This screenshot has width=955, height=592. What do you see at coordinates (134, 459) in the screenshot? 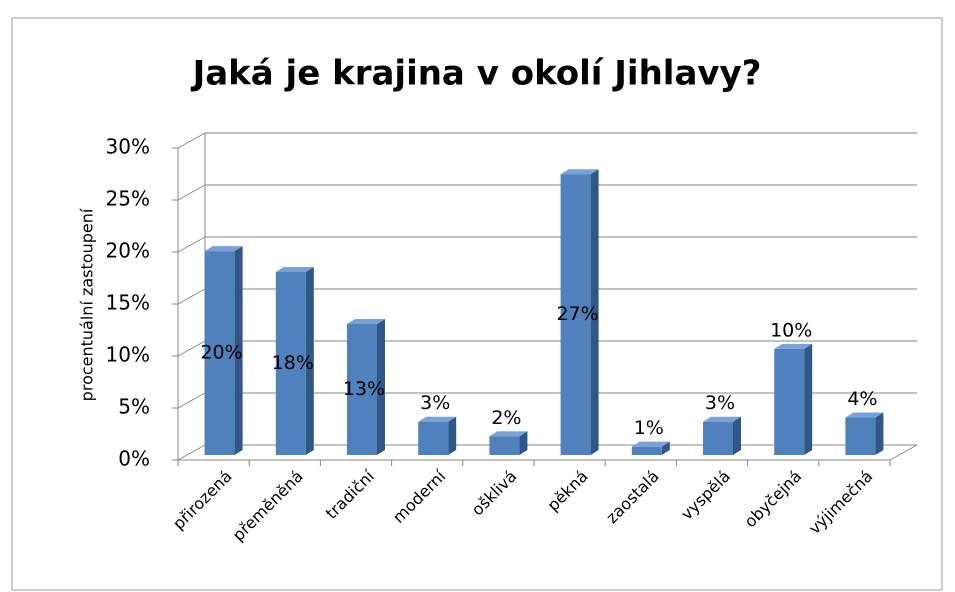
I see `y-tick-label: 0%` at bounding box center [134, 459].